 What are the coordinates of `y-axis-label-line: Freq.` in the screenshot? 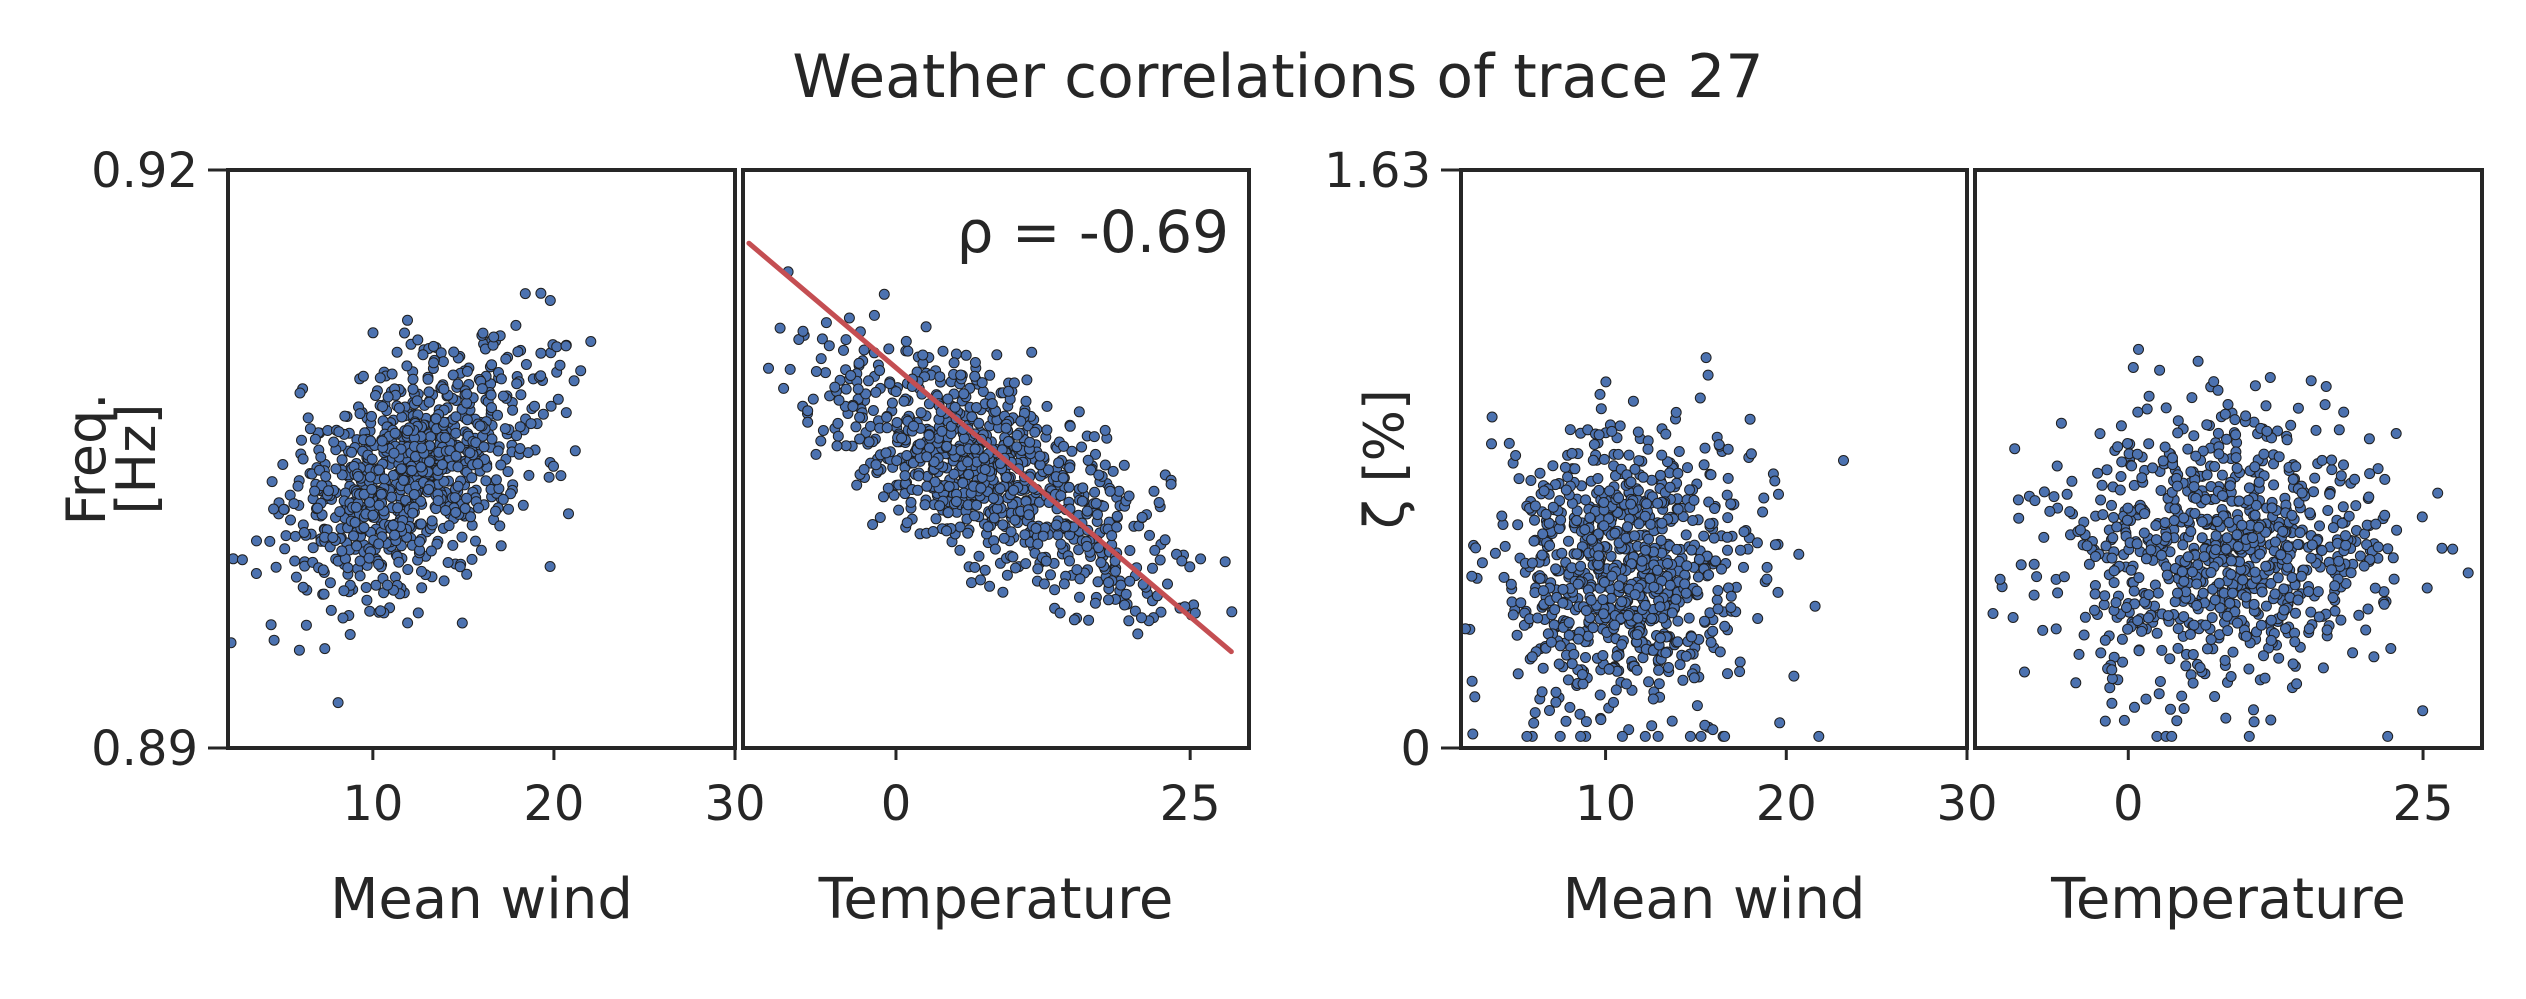 It's located at (86, 459).